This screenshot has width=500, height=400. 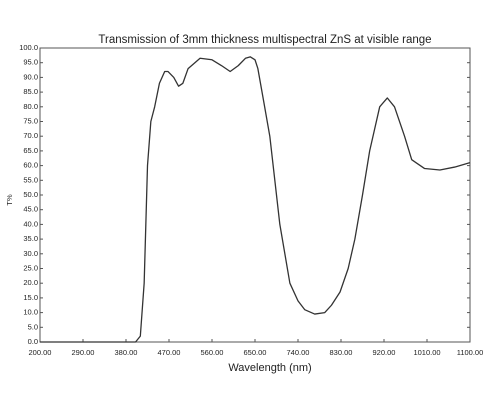 What do you see at coordinates (384, 352) in the screenshot?
I see `x-tick-label: 920.00` at bounding box center [384, 352].